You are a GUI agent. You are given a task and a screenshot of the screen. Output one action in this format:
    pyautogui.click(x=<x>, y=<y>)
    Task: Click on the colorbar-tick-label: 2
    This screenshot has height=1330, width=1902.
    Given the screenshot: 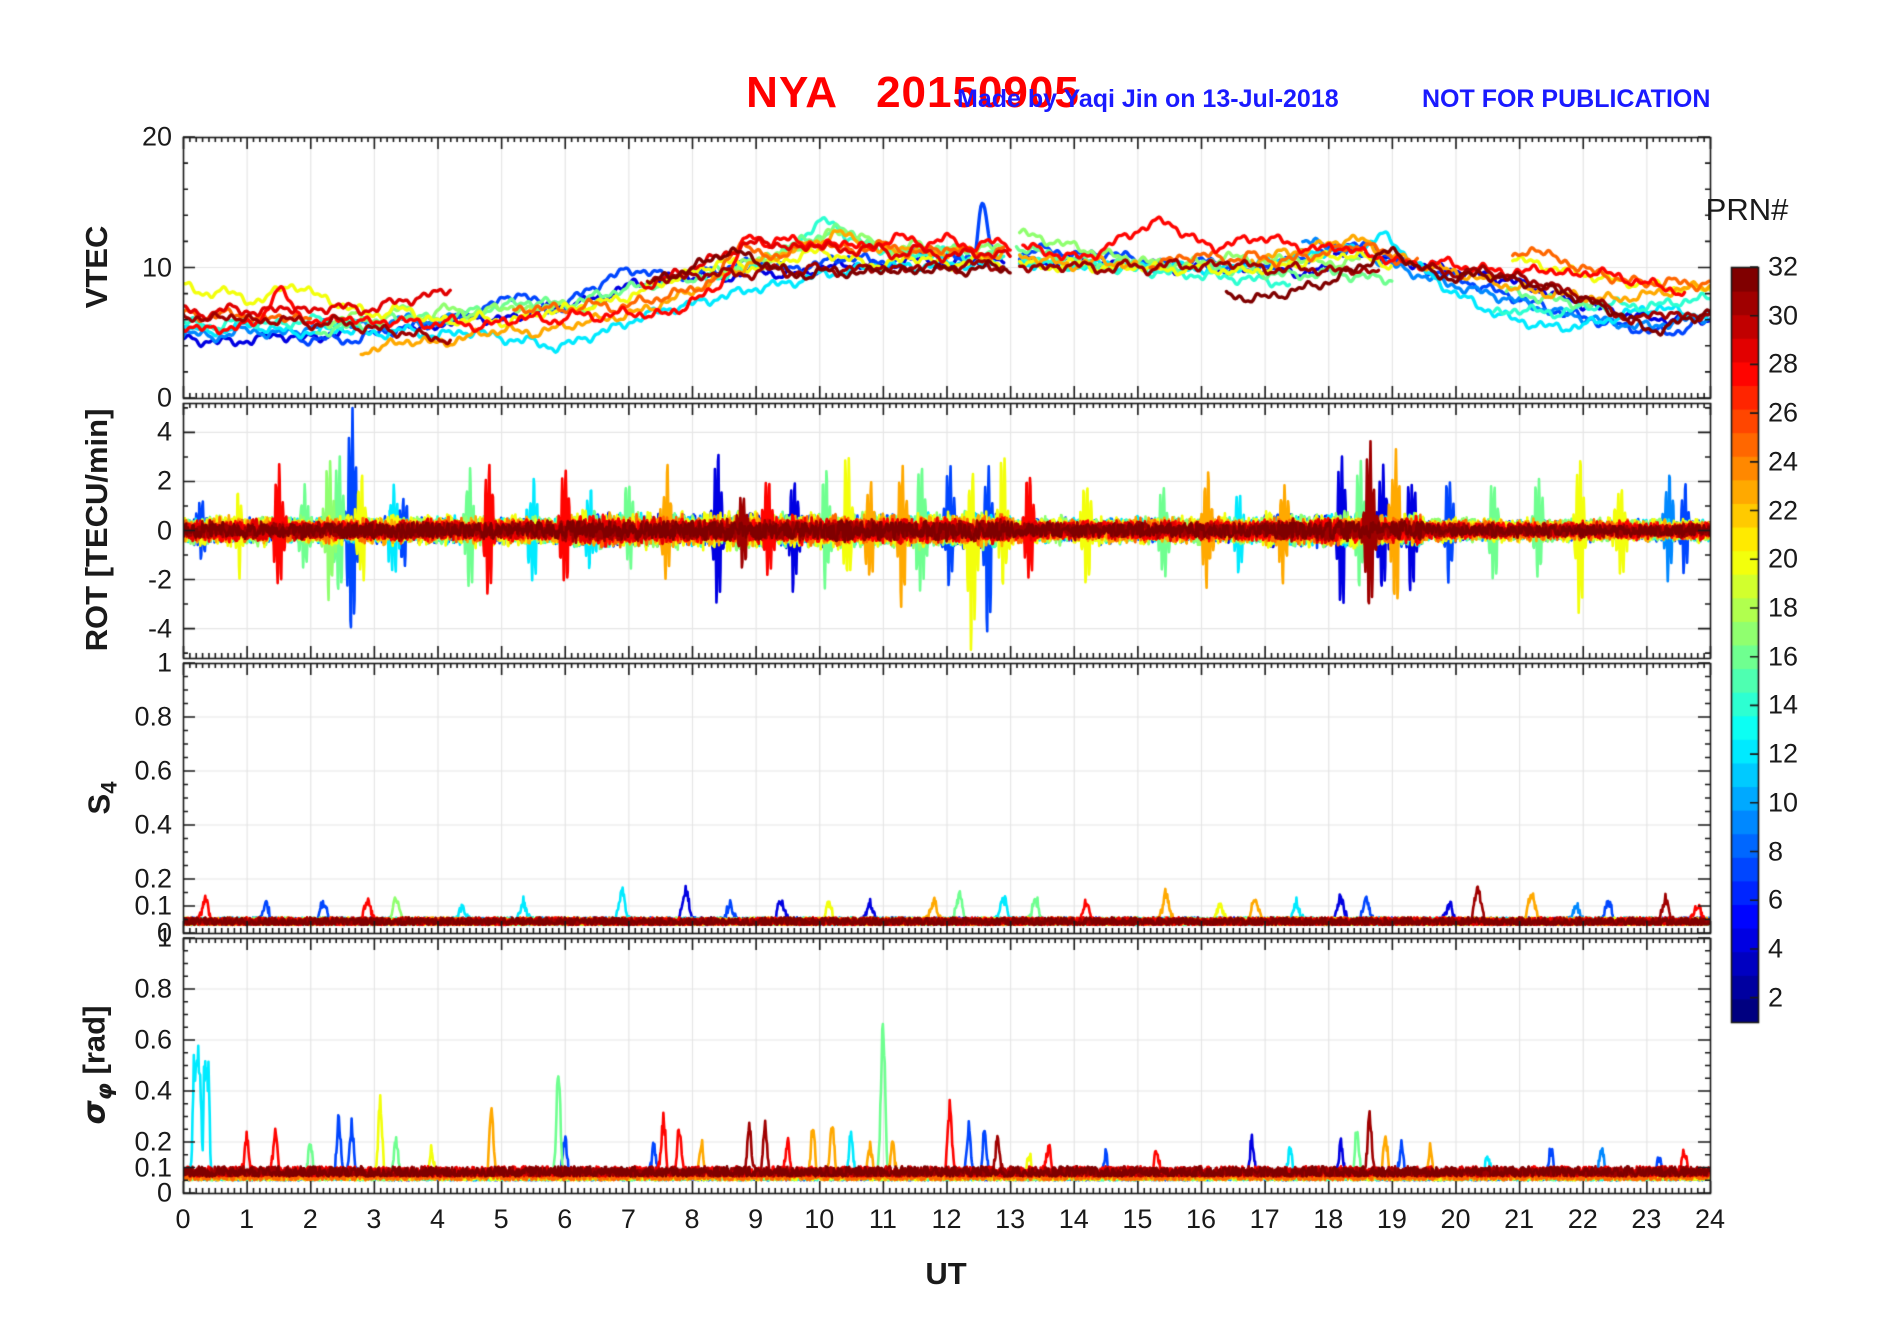 What is the action you would take?
    pyautogui.click(x=1776, y=997)
    